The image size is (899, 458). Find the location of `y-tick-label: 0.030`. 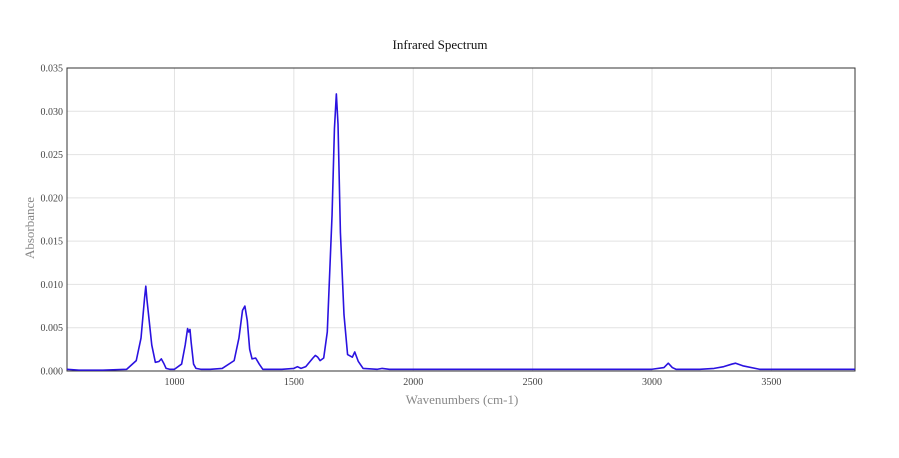

y-tick-label: 0.030 is located at coordinates (52, 112).